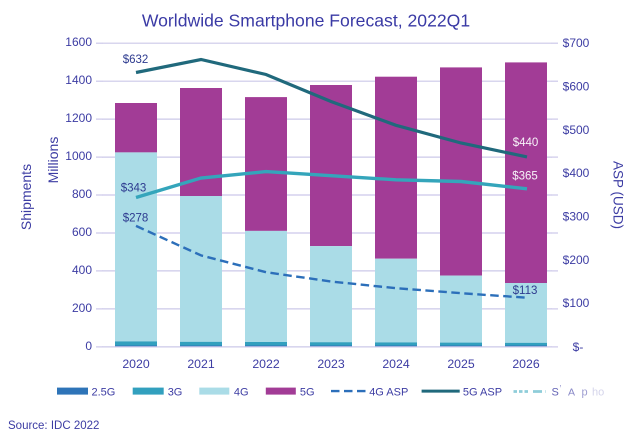 The width and height of the screenshot is (630, 438). What do you see at coordinates (266, 364) in the screenshot?
I see `svg-text: 2022` at bounding box center [266, 364].